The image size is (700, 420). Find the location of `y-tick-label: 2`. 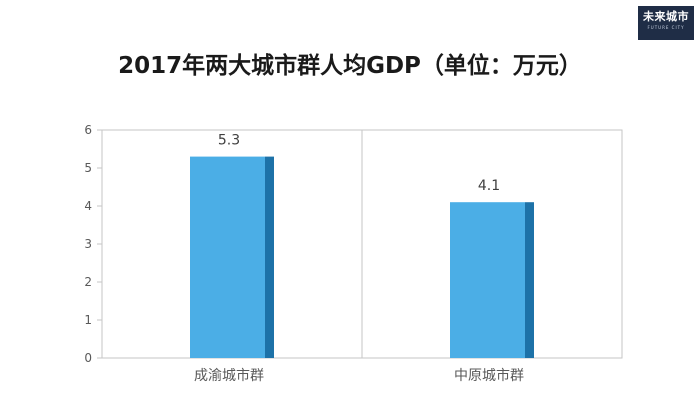

y-tick-label: 2 is located at coordinates (88, 282).